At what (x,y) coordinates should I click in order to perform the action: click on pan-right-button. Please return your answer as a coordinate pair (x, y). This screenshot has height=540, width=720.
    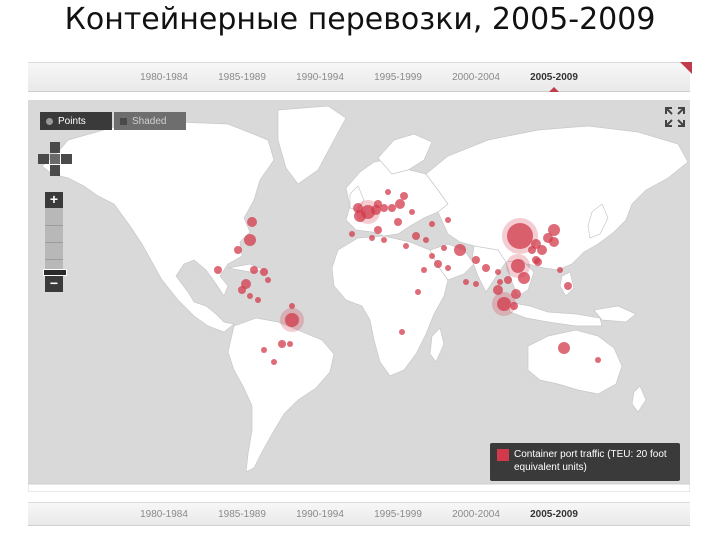
    Looking at the image, I should click on (66, 159).